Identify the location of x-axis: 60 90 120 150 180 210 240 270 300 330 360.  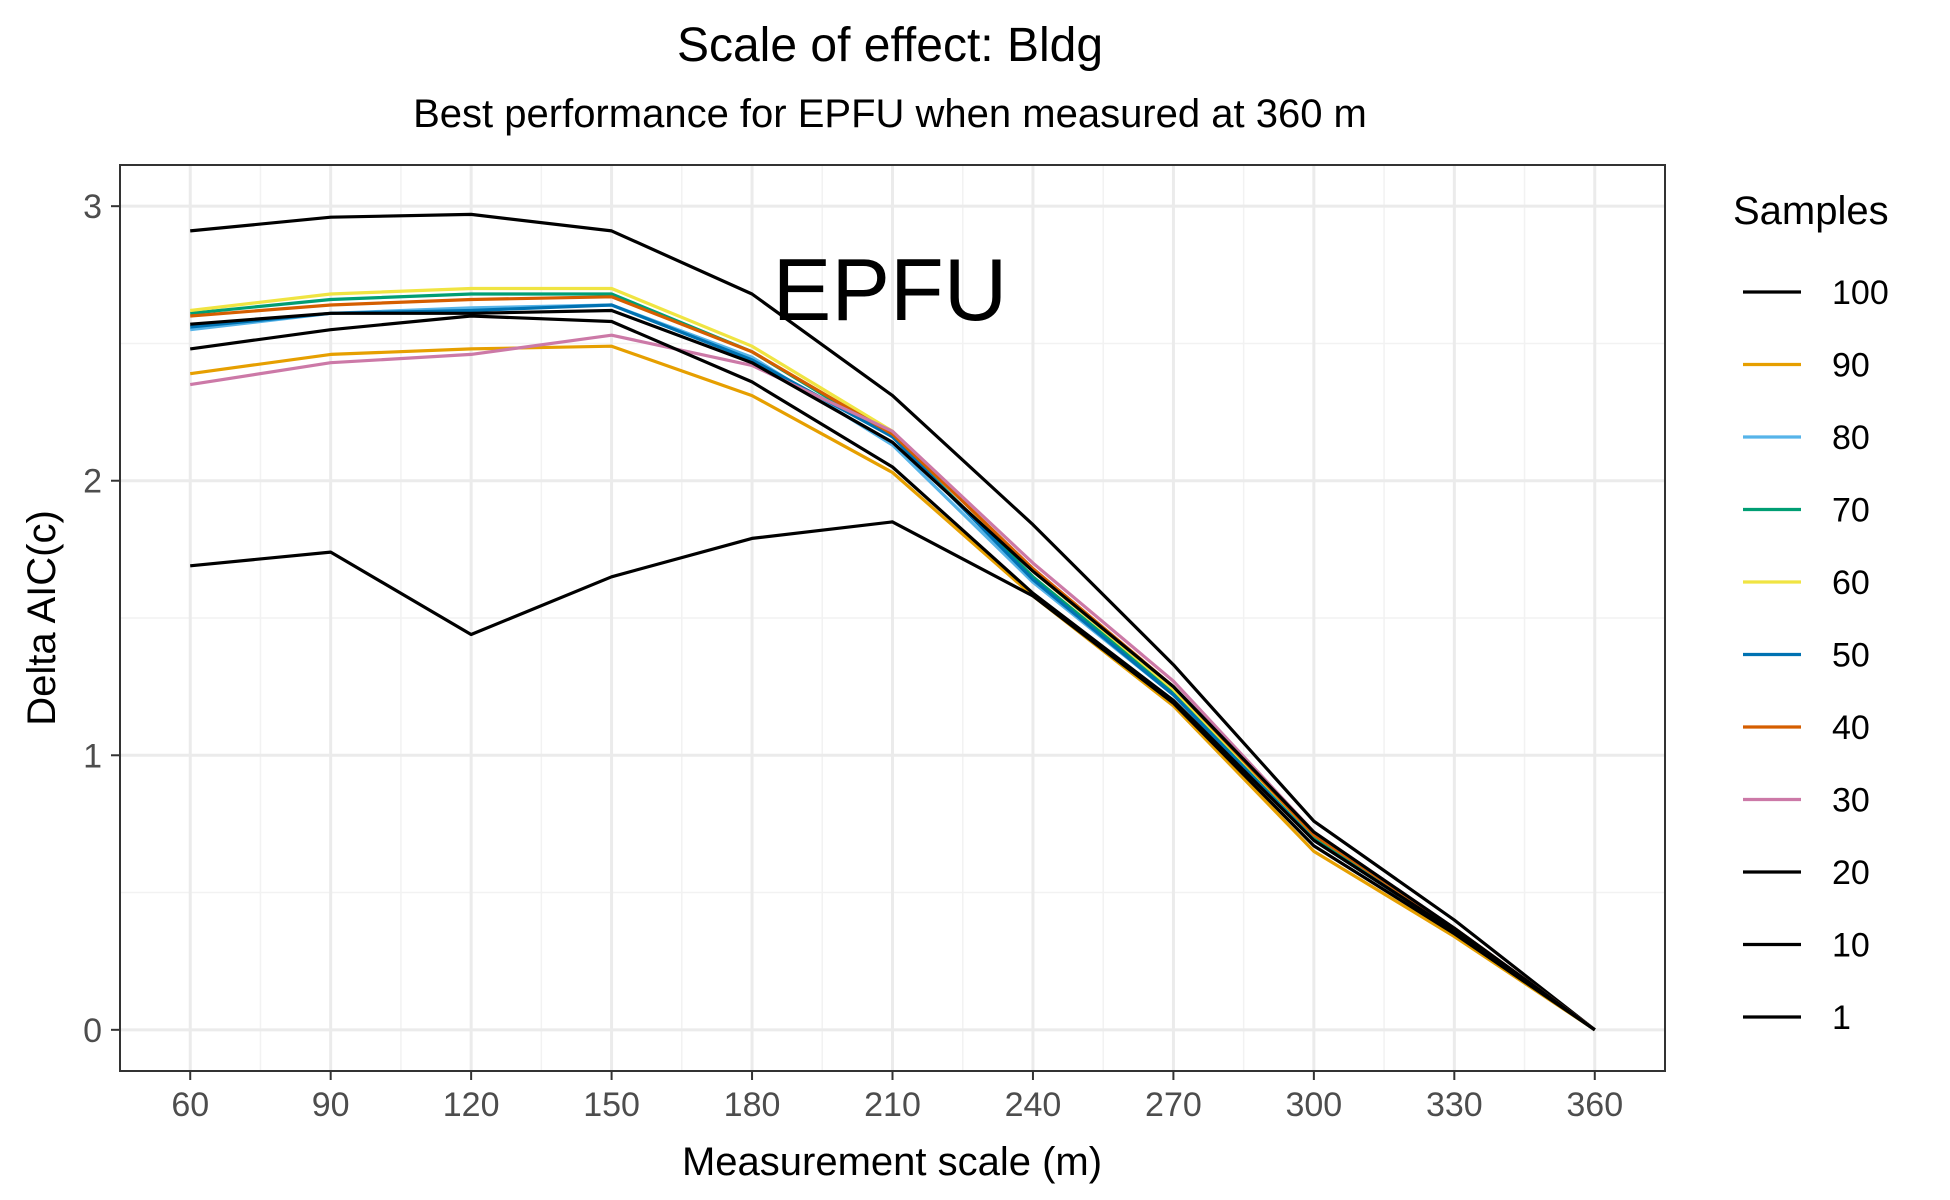
(897, 1097).